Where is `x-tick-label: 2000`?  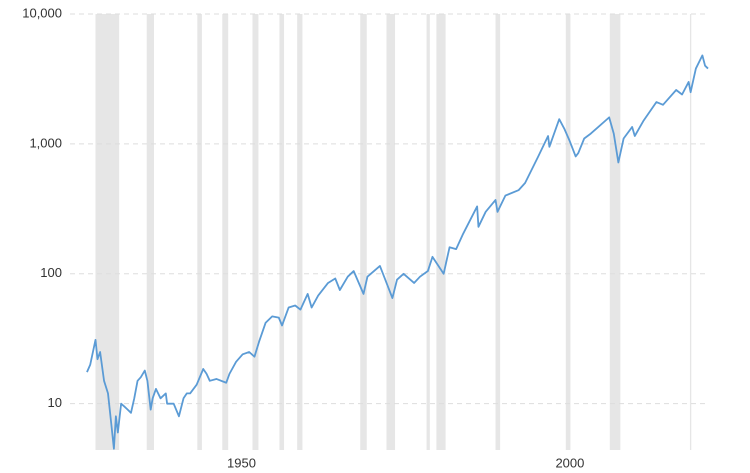
x-tick-label: 2000 is located at coordinates (569, 462).